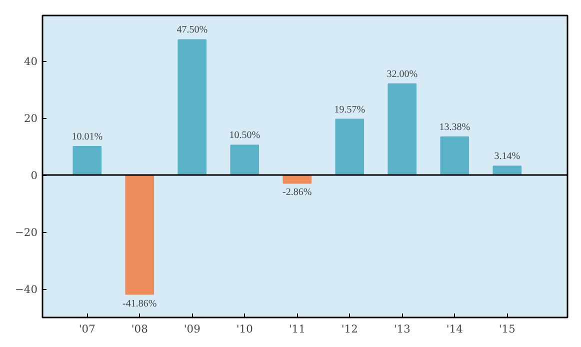 The image size is (581, 347). I want to click on y-tick-label: −40, so click(26, 289).